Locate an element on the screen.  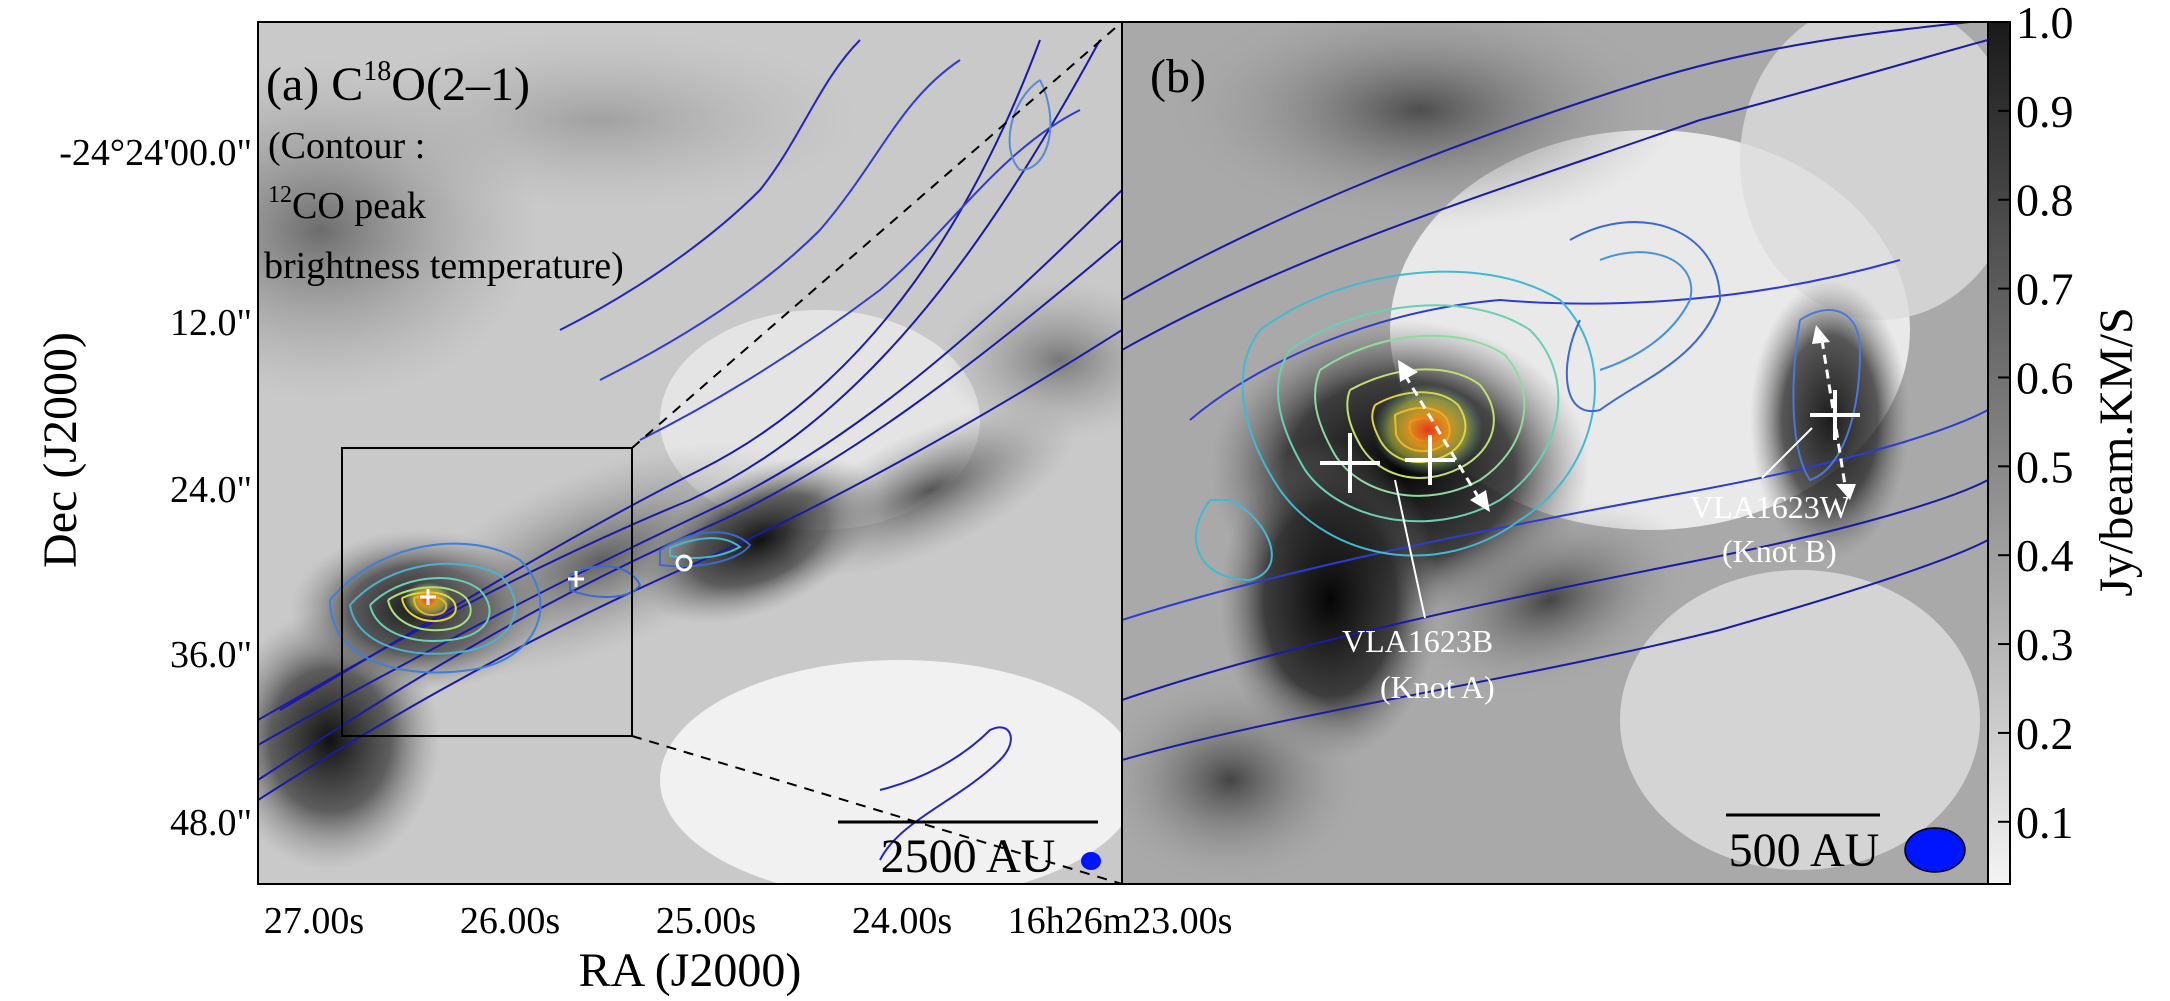
colorbar-tick-label: 0.3 is located at coordinates (2045, 644).